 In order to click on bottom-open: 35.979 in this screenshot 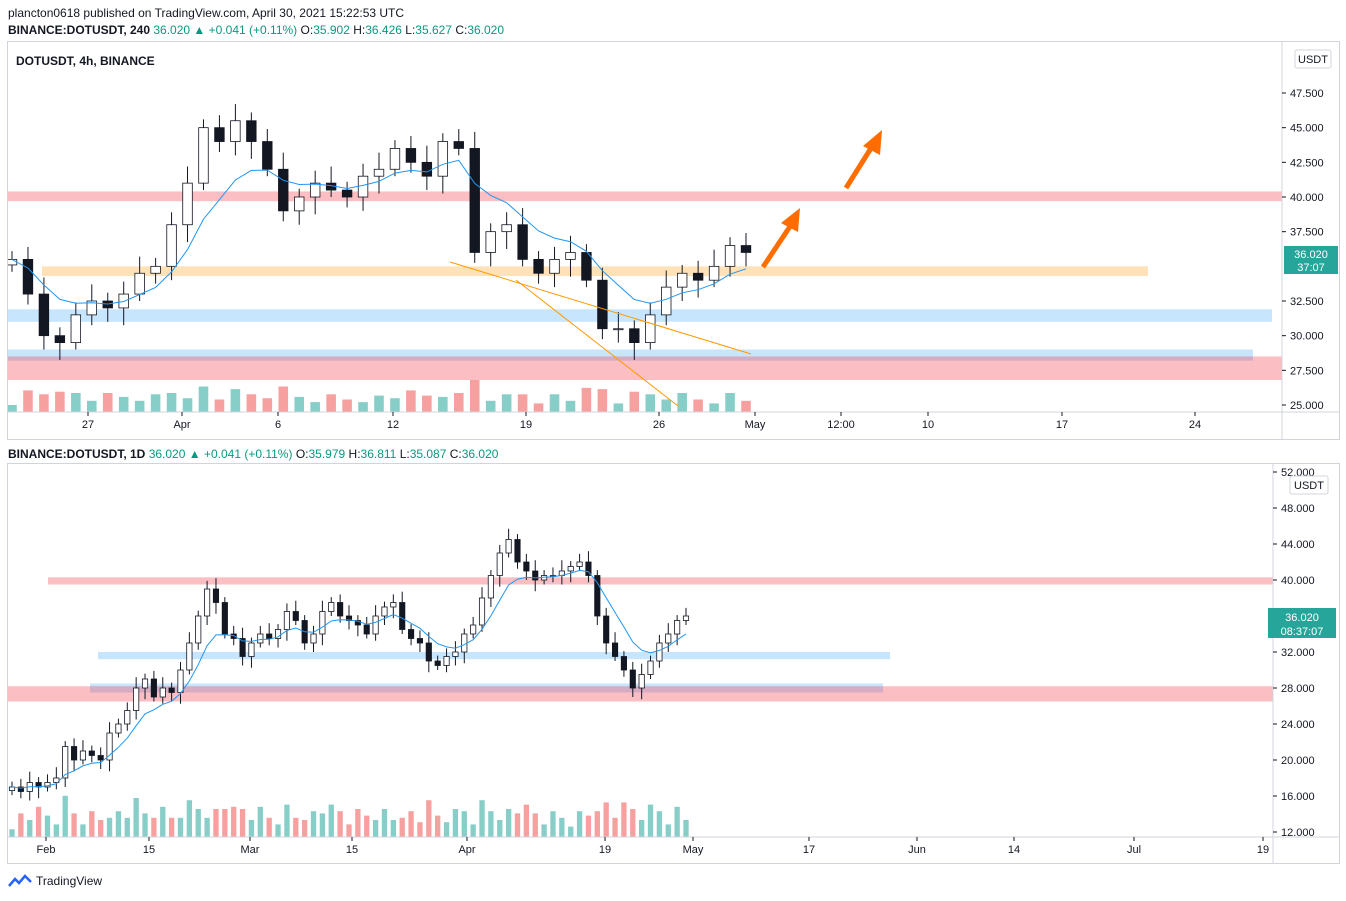, I will do `click(327, 454)`.